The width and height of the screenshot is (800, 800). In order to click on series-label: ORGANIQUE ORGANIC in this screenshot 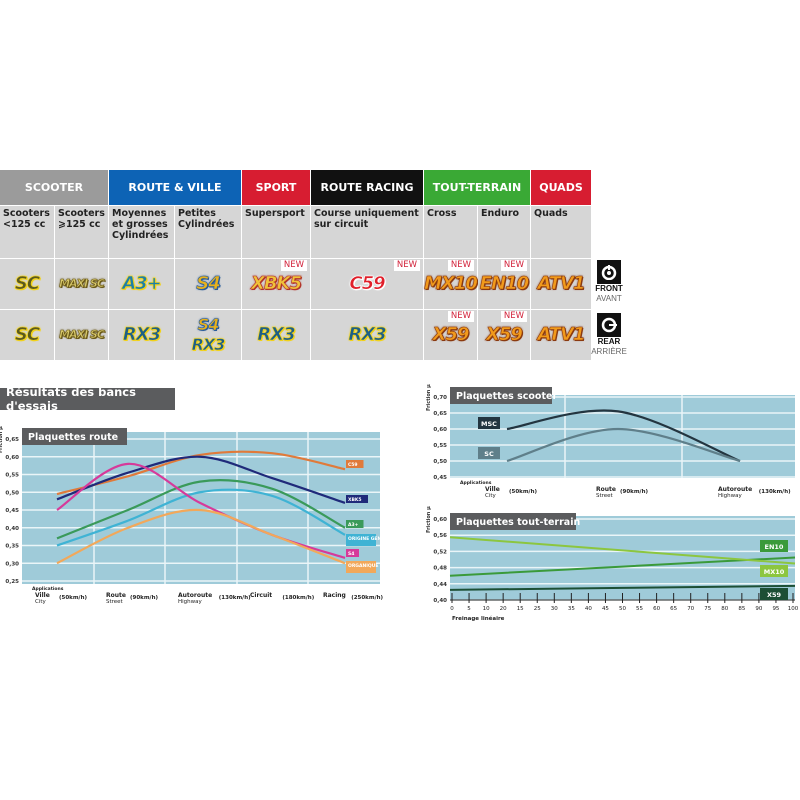, I will do `click(376, 566)`.